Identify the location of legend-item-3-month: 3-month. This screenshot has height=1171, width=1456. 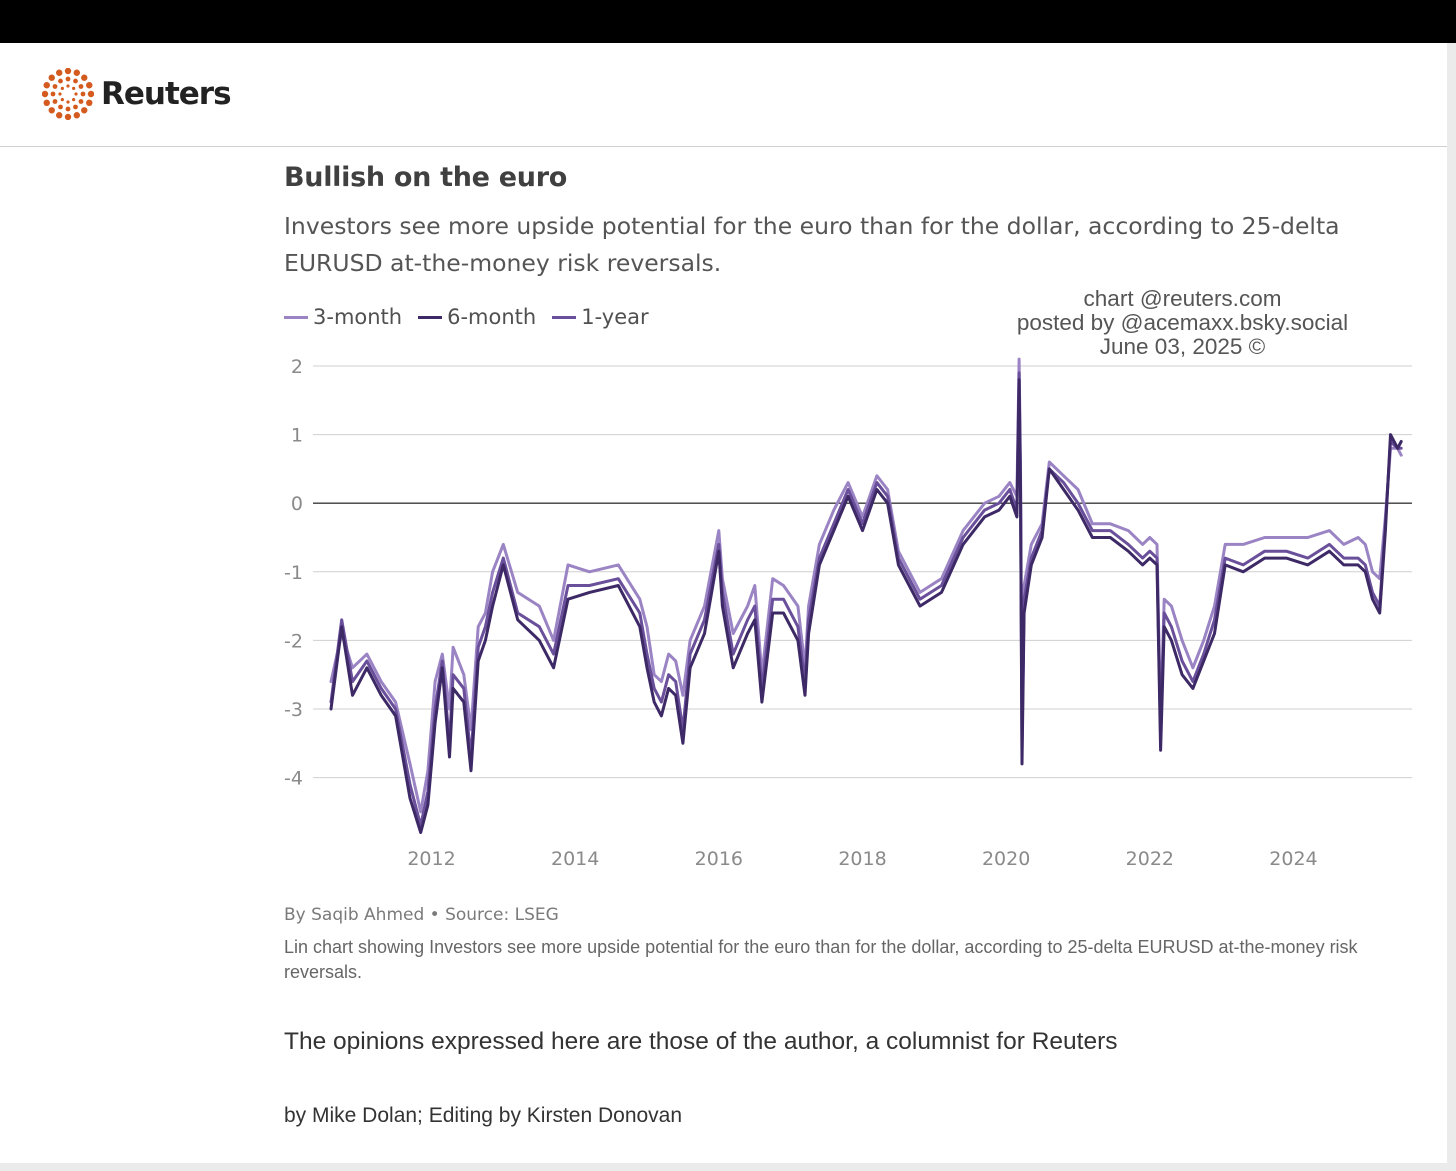
(343, 317).